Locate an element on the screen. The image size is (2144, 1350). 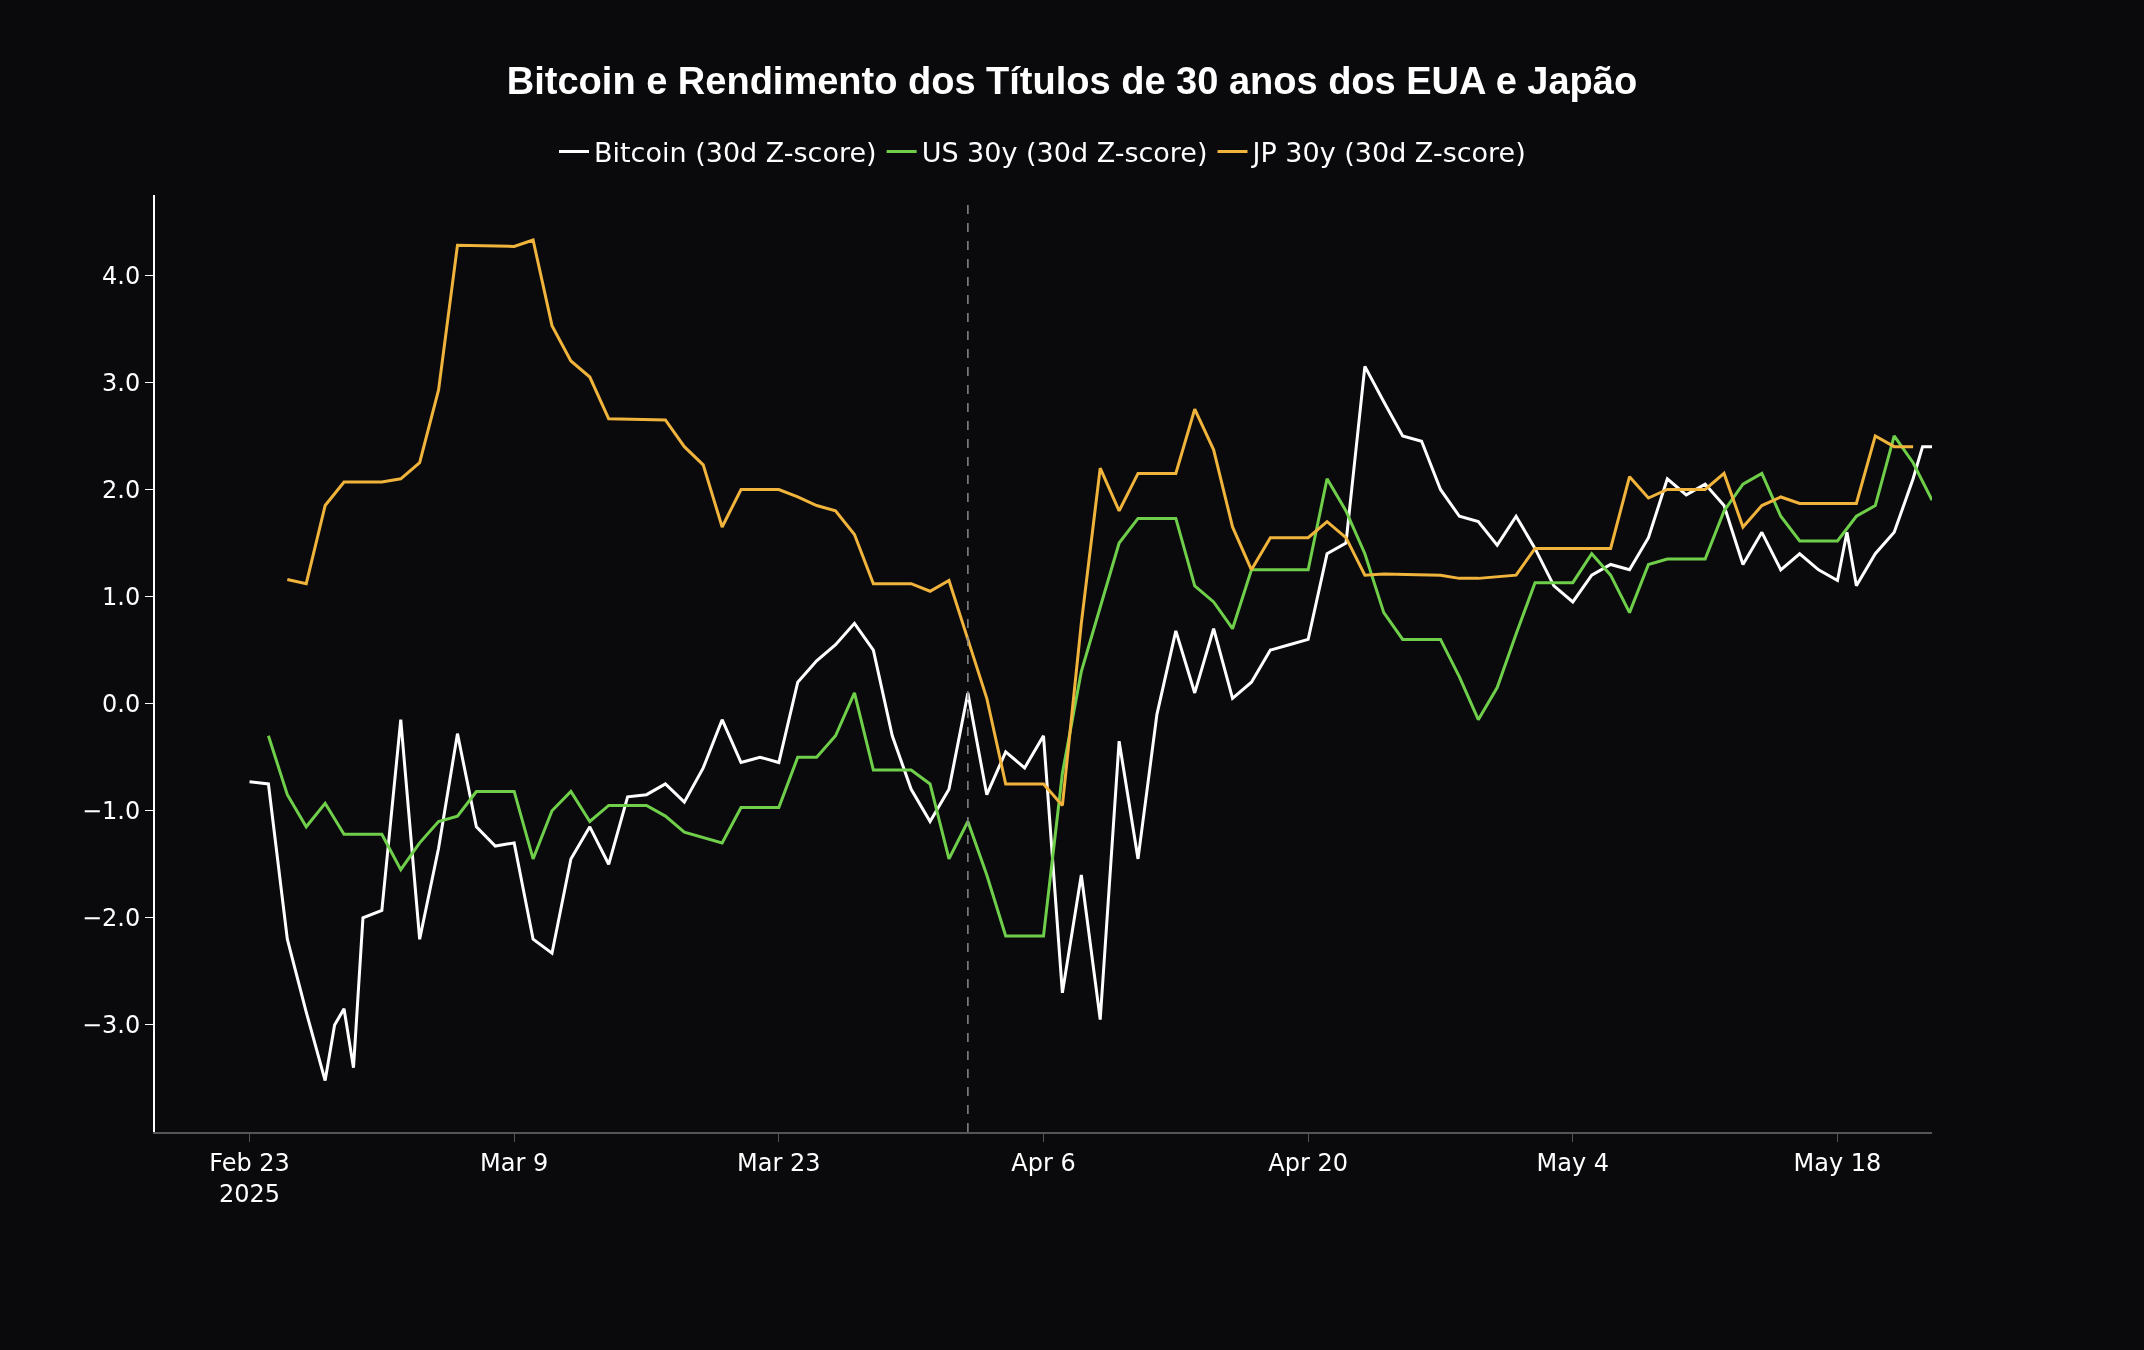
x-tick-label: Feb 23 2025 is located at coordinates (249, 1178).